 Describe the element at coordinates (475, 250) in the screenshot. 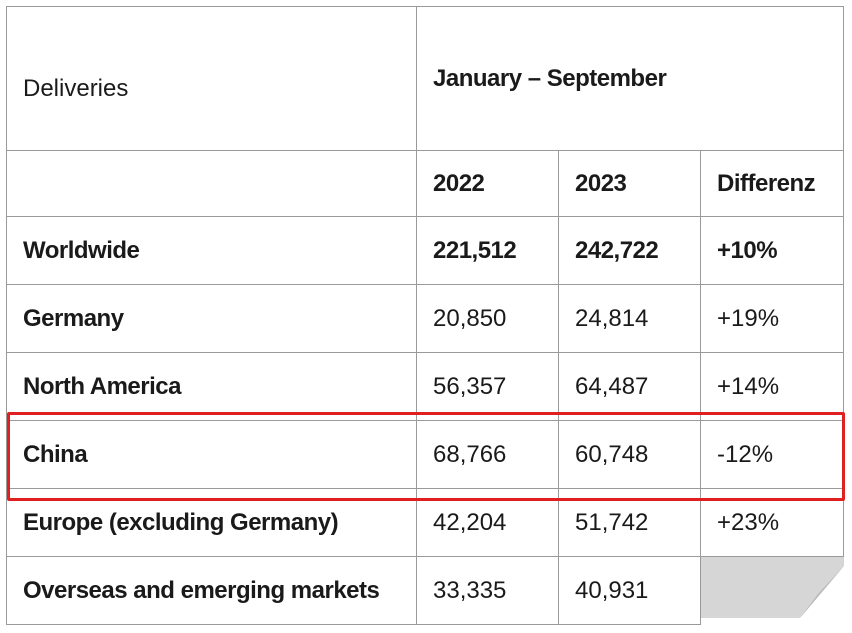

I see `cell-text: 221,512` at that location.